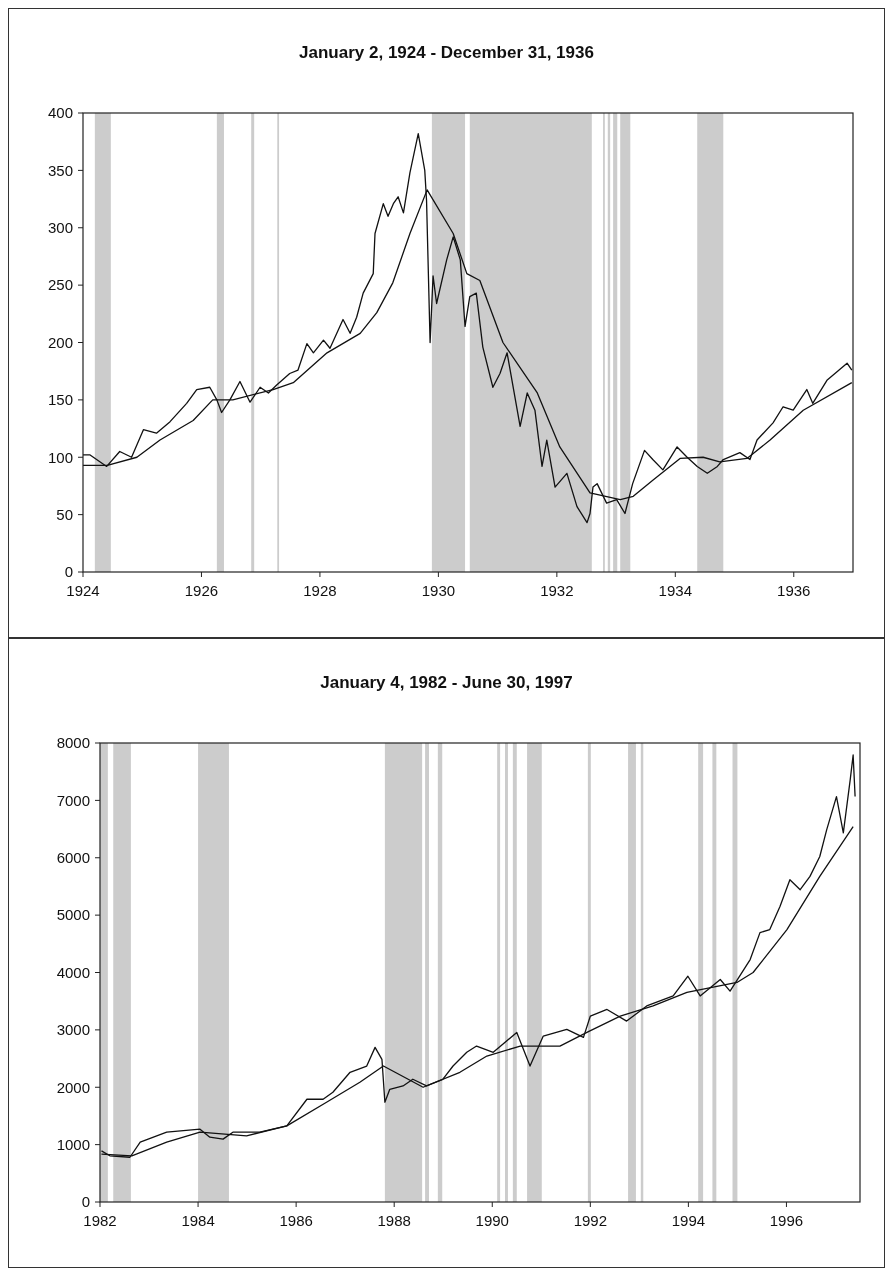 Image resolution: width=893 pixels, height=1275 pixels. I want to click on y-tick-label: 2000, so click(73, 1087).